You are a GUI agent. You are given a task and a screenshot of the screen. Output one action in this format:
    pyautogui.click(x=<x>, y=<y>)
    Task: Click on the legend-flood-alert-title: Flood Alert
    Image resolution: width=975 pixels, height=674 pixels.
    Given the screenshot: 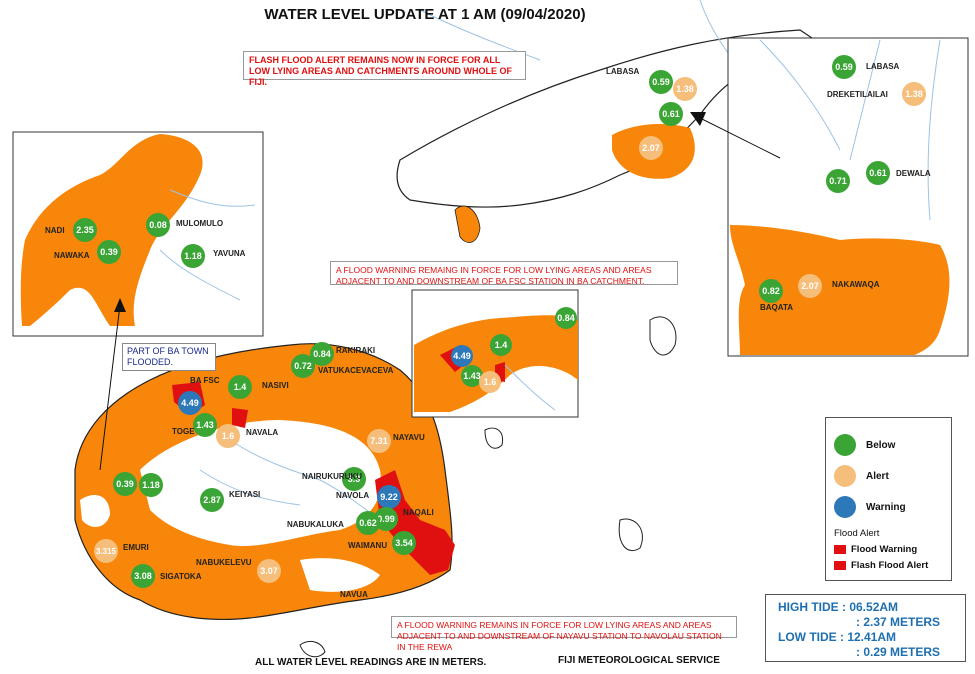 What is the action you would take?
    pyautogui.click(x=857, y=533)
    